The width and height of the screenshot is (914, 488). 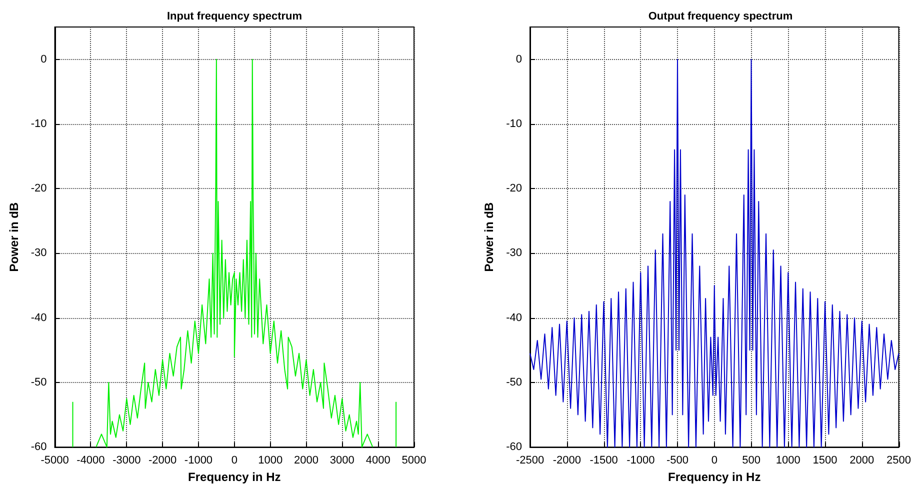 I want to click on x-tick-label: -3000, so click(x=126, y=460).